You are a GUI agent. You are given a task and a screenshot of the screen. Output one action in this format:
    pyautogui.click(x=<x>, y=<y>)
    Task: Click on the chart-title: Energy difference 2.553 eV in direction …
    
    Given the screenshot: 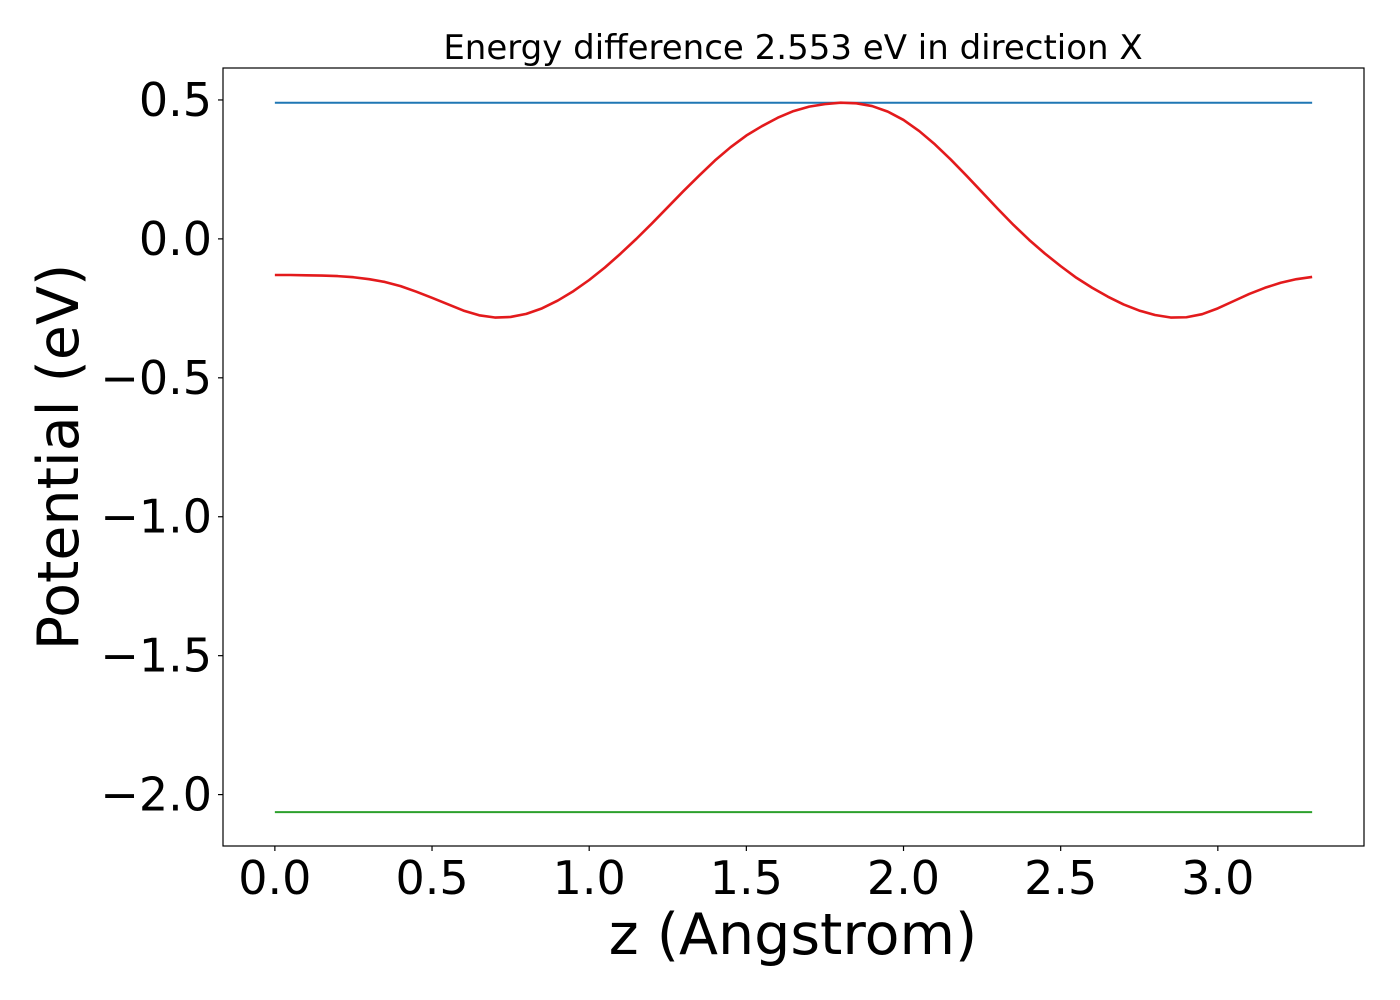 What is the action you would take?
    pyautogui.click(x=792, y=48)
    